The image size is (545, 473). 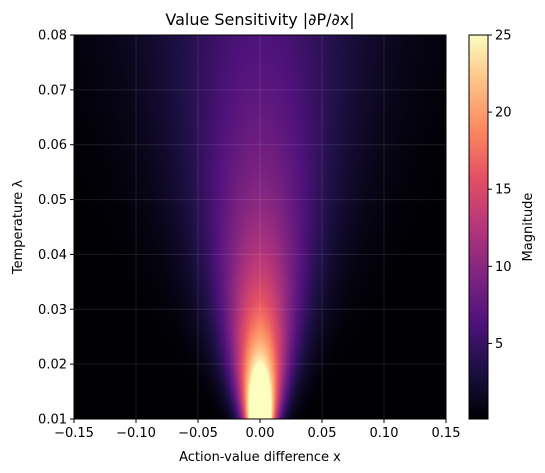 I want to click on colorbar-tick-label-2: 15, so click(x=503, y=190).